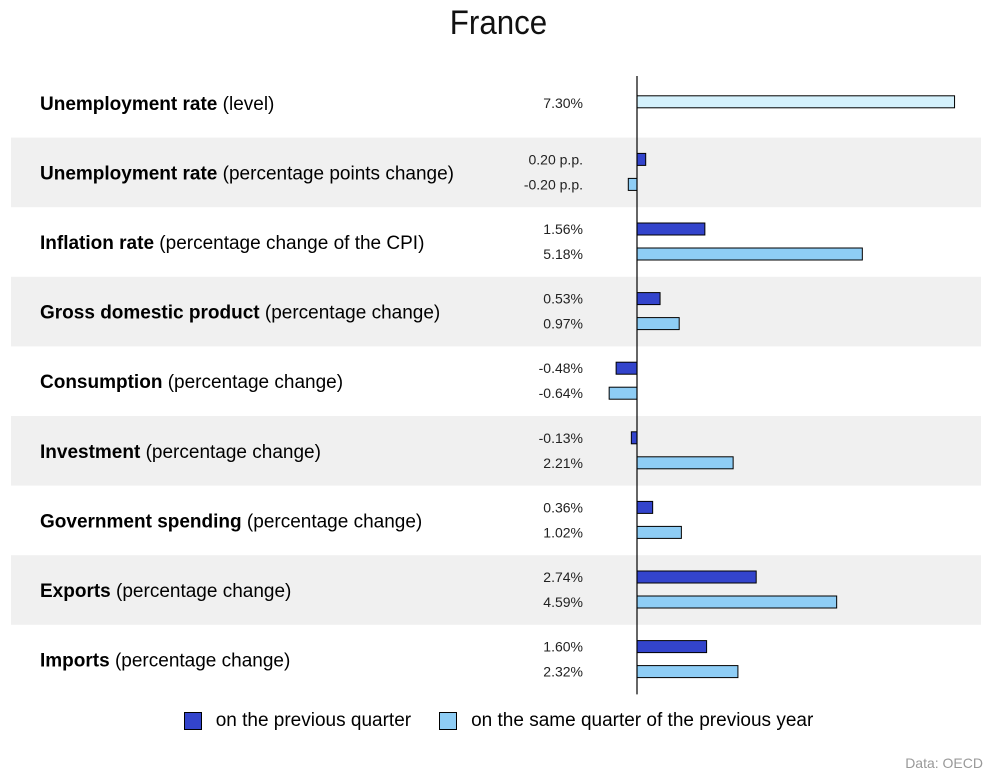 The image size is (997, 779). Describe the element at coordinates (313, 720) in the screenshot. I see `legend-label-previous-quarter: on the previous quarter` at that location.